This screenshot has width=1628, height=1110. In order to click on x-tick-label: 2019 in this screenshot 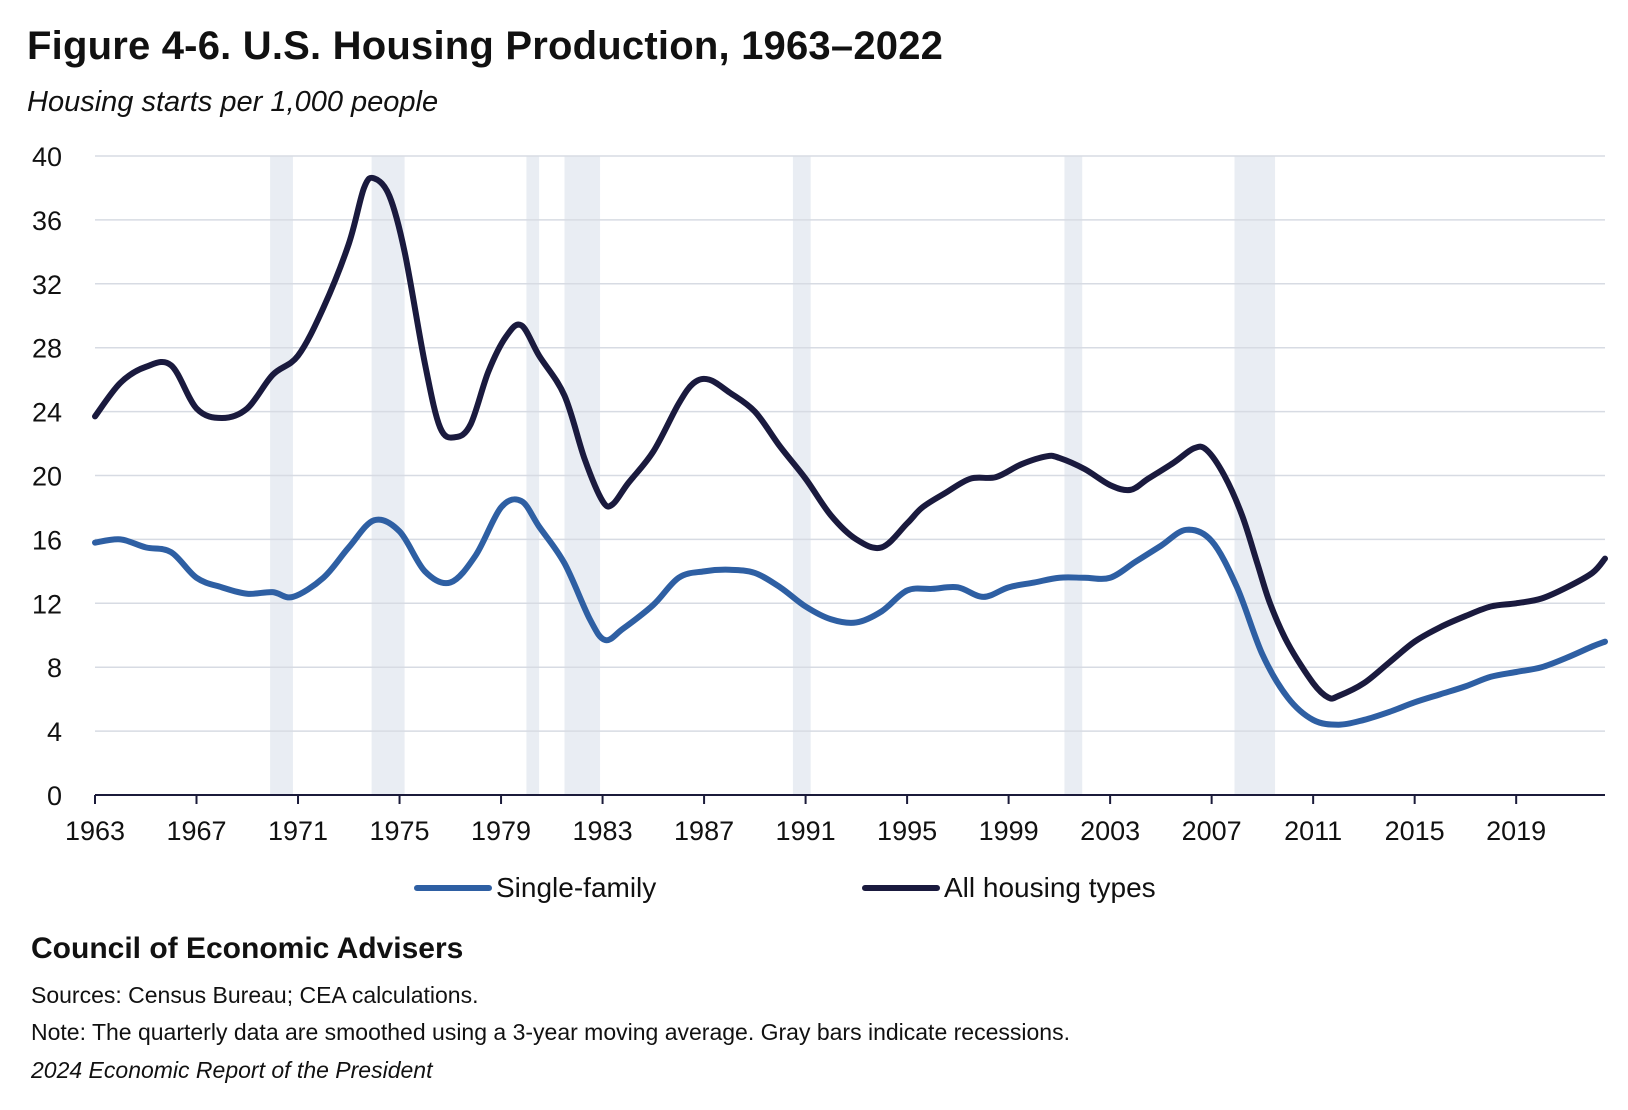, I will do `click(1516, 831)`.